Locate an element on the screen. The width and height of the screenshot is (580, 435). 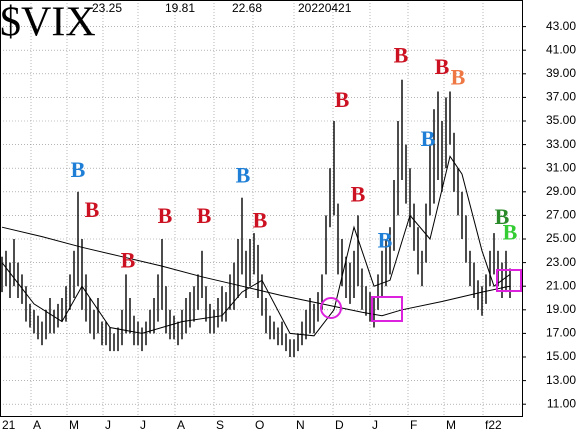
y-tick-label: 33.00 is located at coordinates (561, 144).